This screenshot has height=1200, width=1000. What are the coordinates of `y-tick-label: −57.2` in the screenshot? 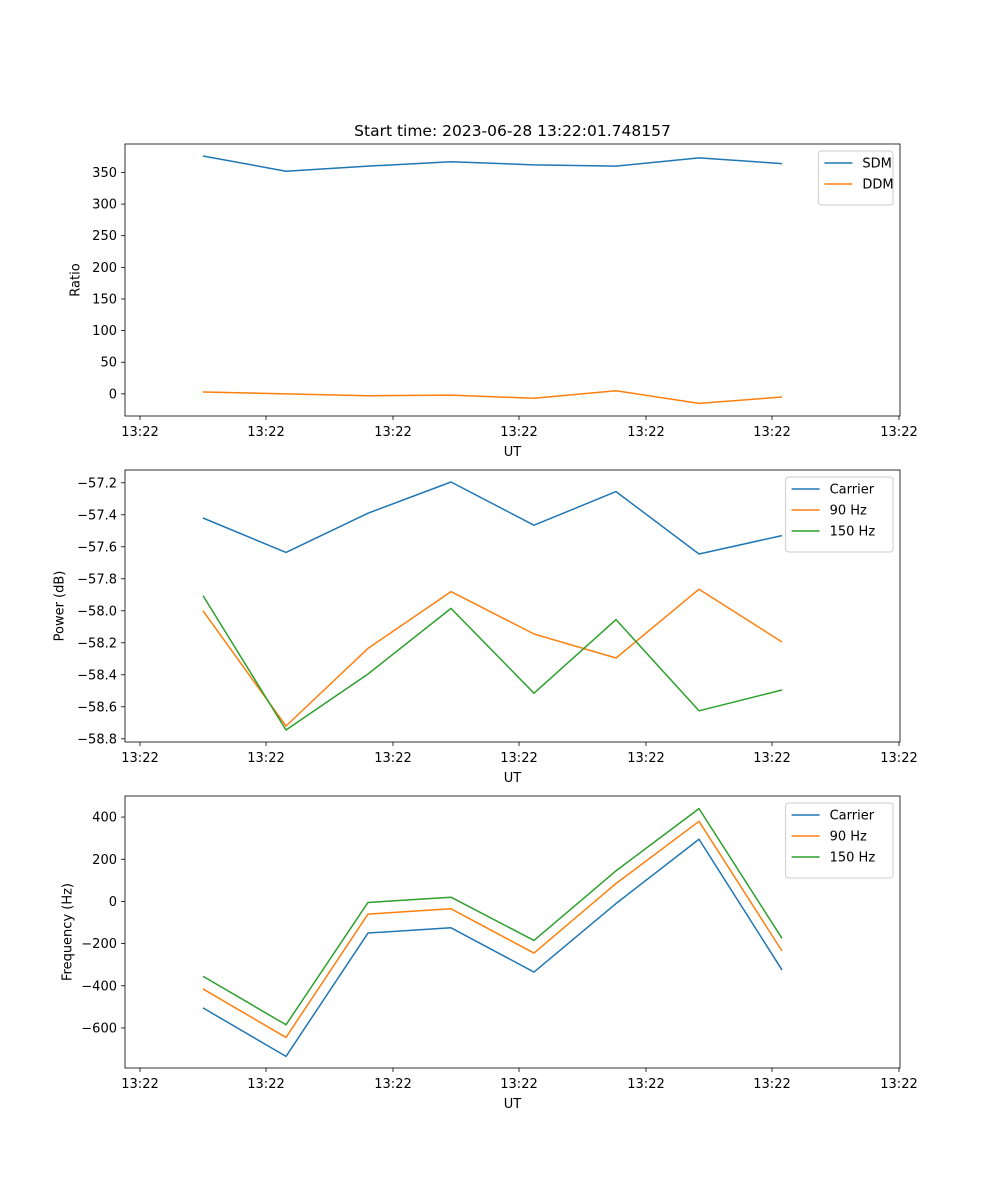 It's located at (97, 483).